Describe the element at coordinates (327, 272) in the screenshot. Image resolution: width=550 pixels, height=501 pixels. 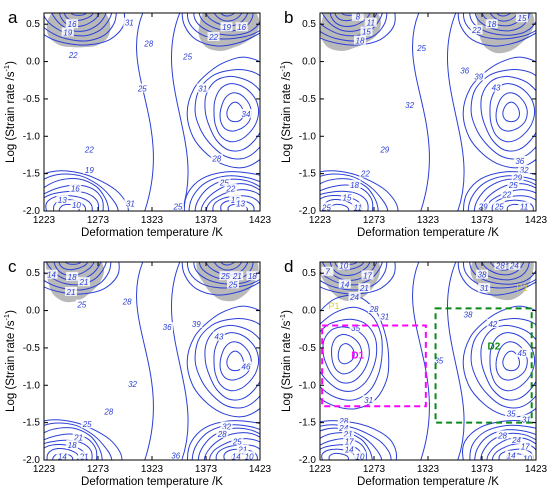
I see `contour-label: 7` at that location.